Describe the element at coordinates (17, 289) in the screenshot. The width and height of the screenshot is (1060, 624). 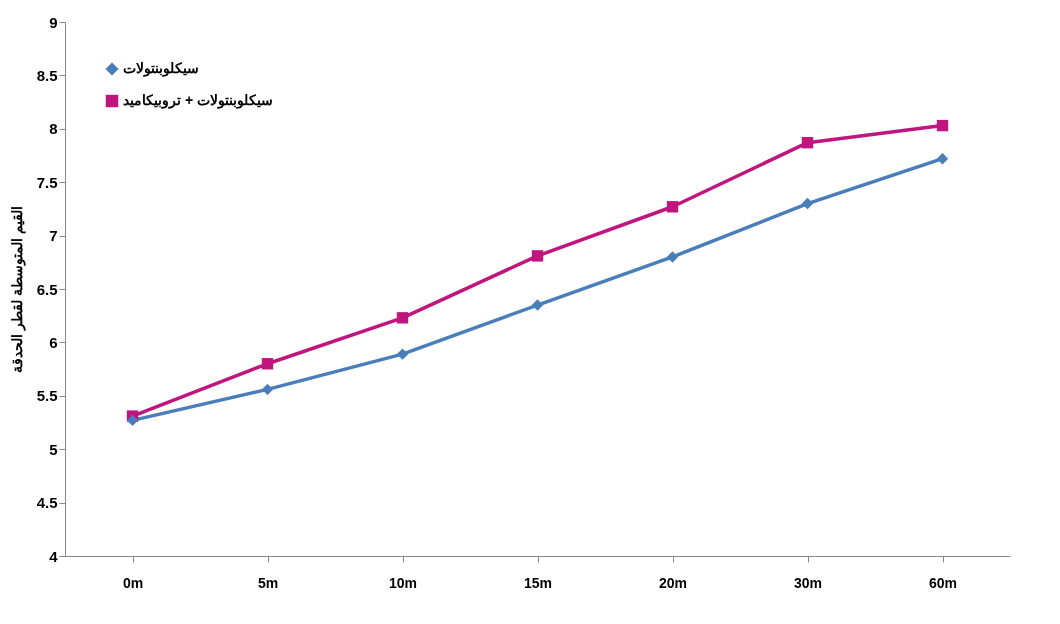
I see `y-axis-title: القيم المتوسطة لقطر الحدقة` at that location.